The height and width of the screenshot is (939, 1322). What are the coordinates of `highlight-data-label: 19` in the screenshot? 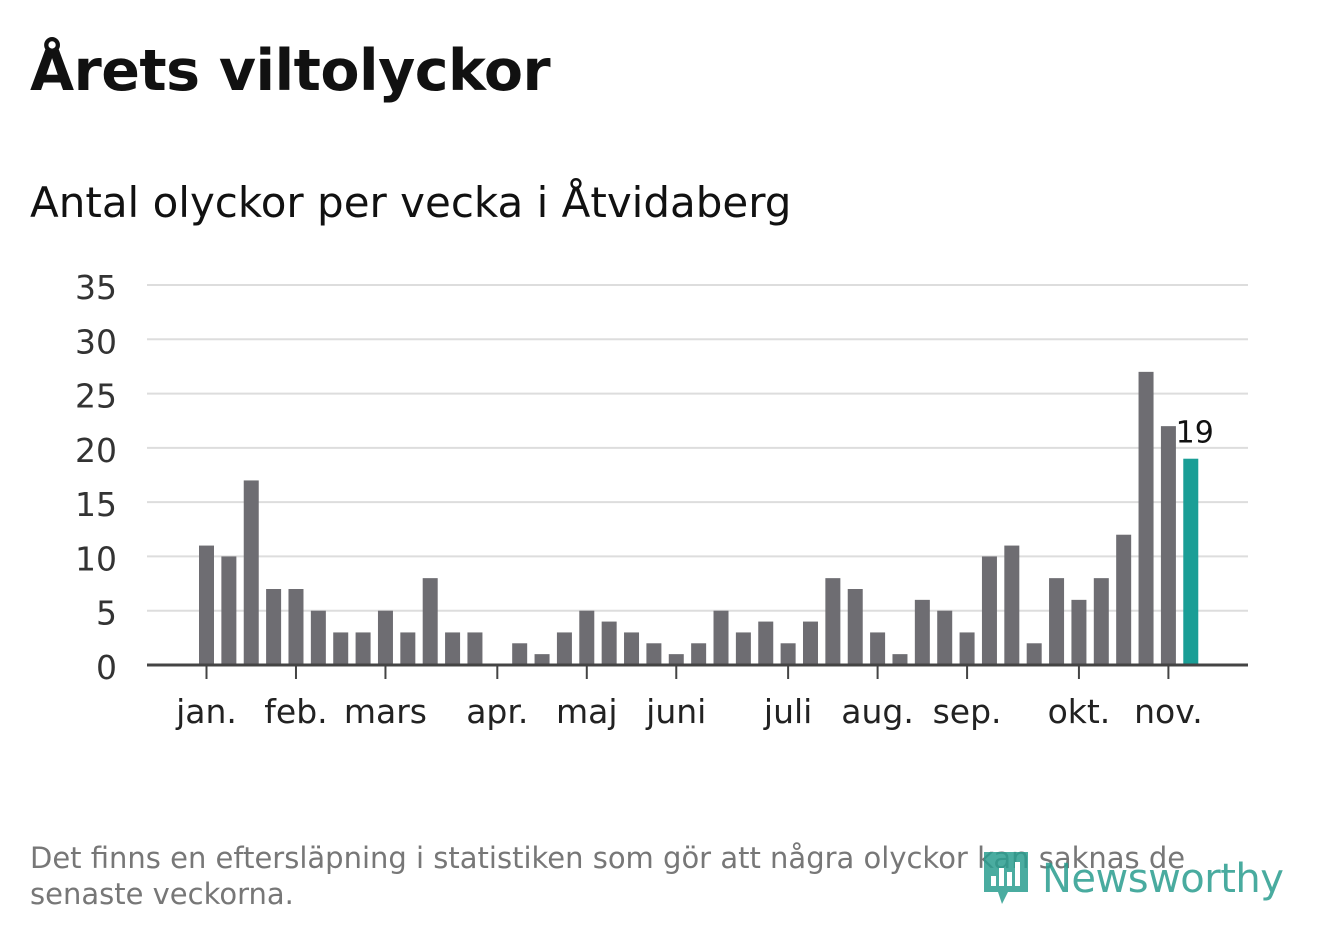 It's located at (1195, 433).